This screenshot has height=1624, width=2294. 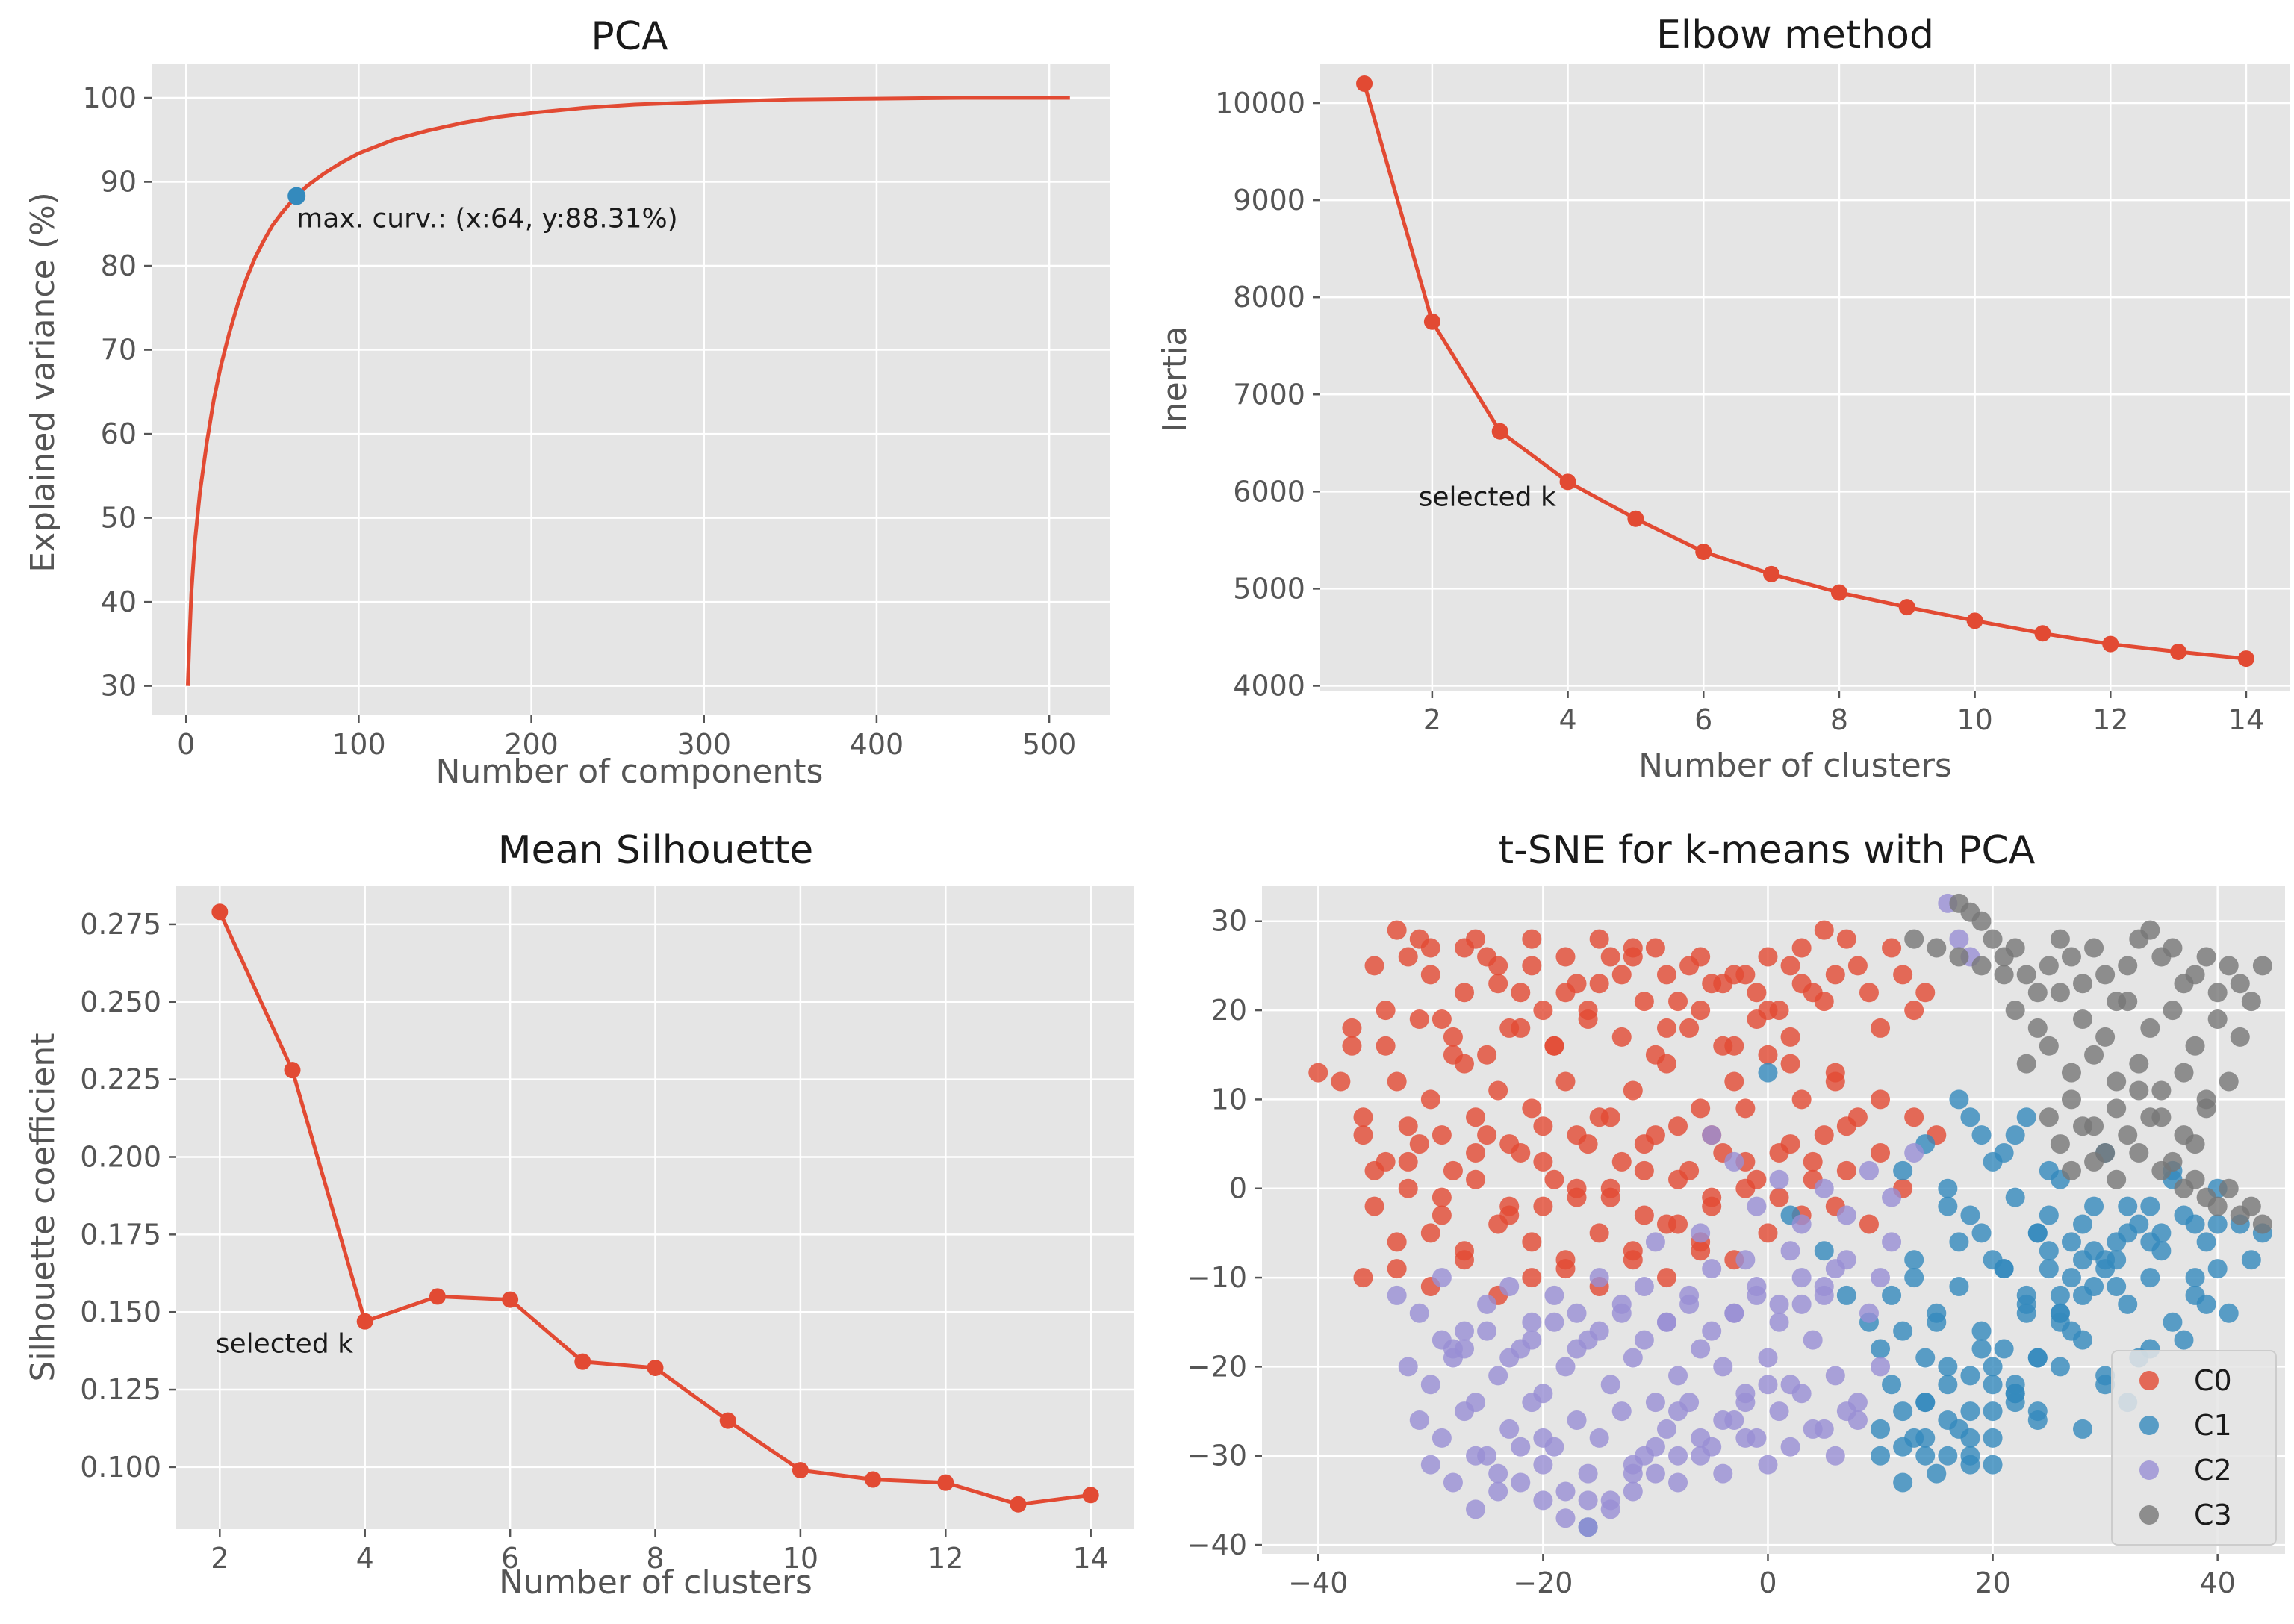 I want to click on y-tick-label: 10, so click(x=1229, y=1099).